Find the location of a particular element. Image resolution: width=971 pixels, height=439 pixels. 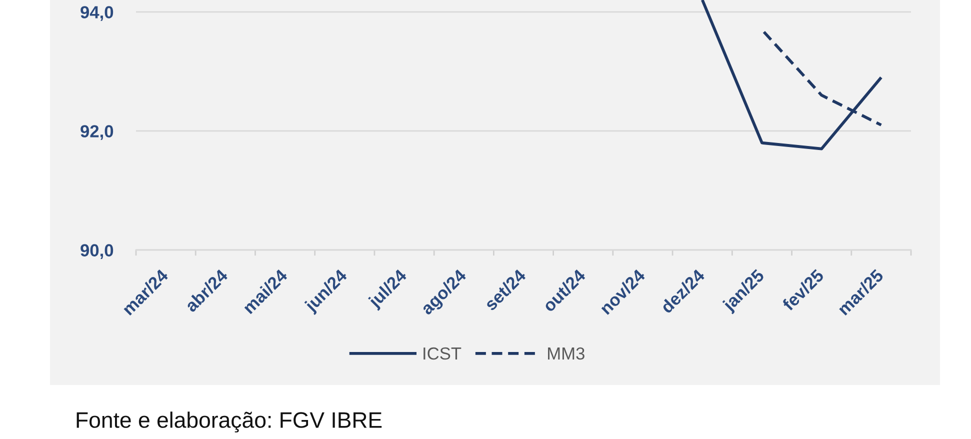

y-tick-label: 92,0 is located at coordinates (97, 132).